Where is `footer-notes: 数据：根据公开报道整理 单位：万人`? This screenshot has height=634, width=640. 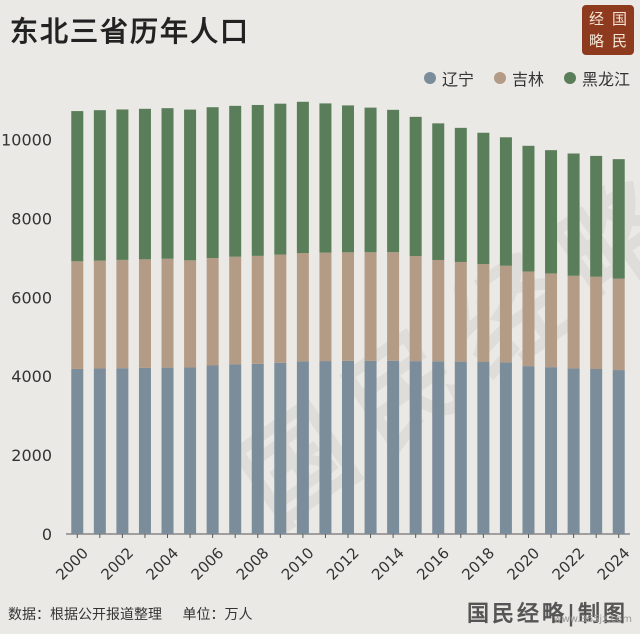
footer-notes: 数据：根据公开报道整理 单位：万人 is located at coordinates (130, 614).